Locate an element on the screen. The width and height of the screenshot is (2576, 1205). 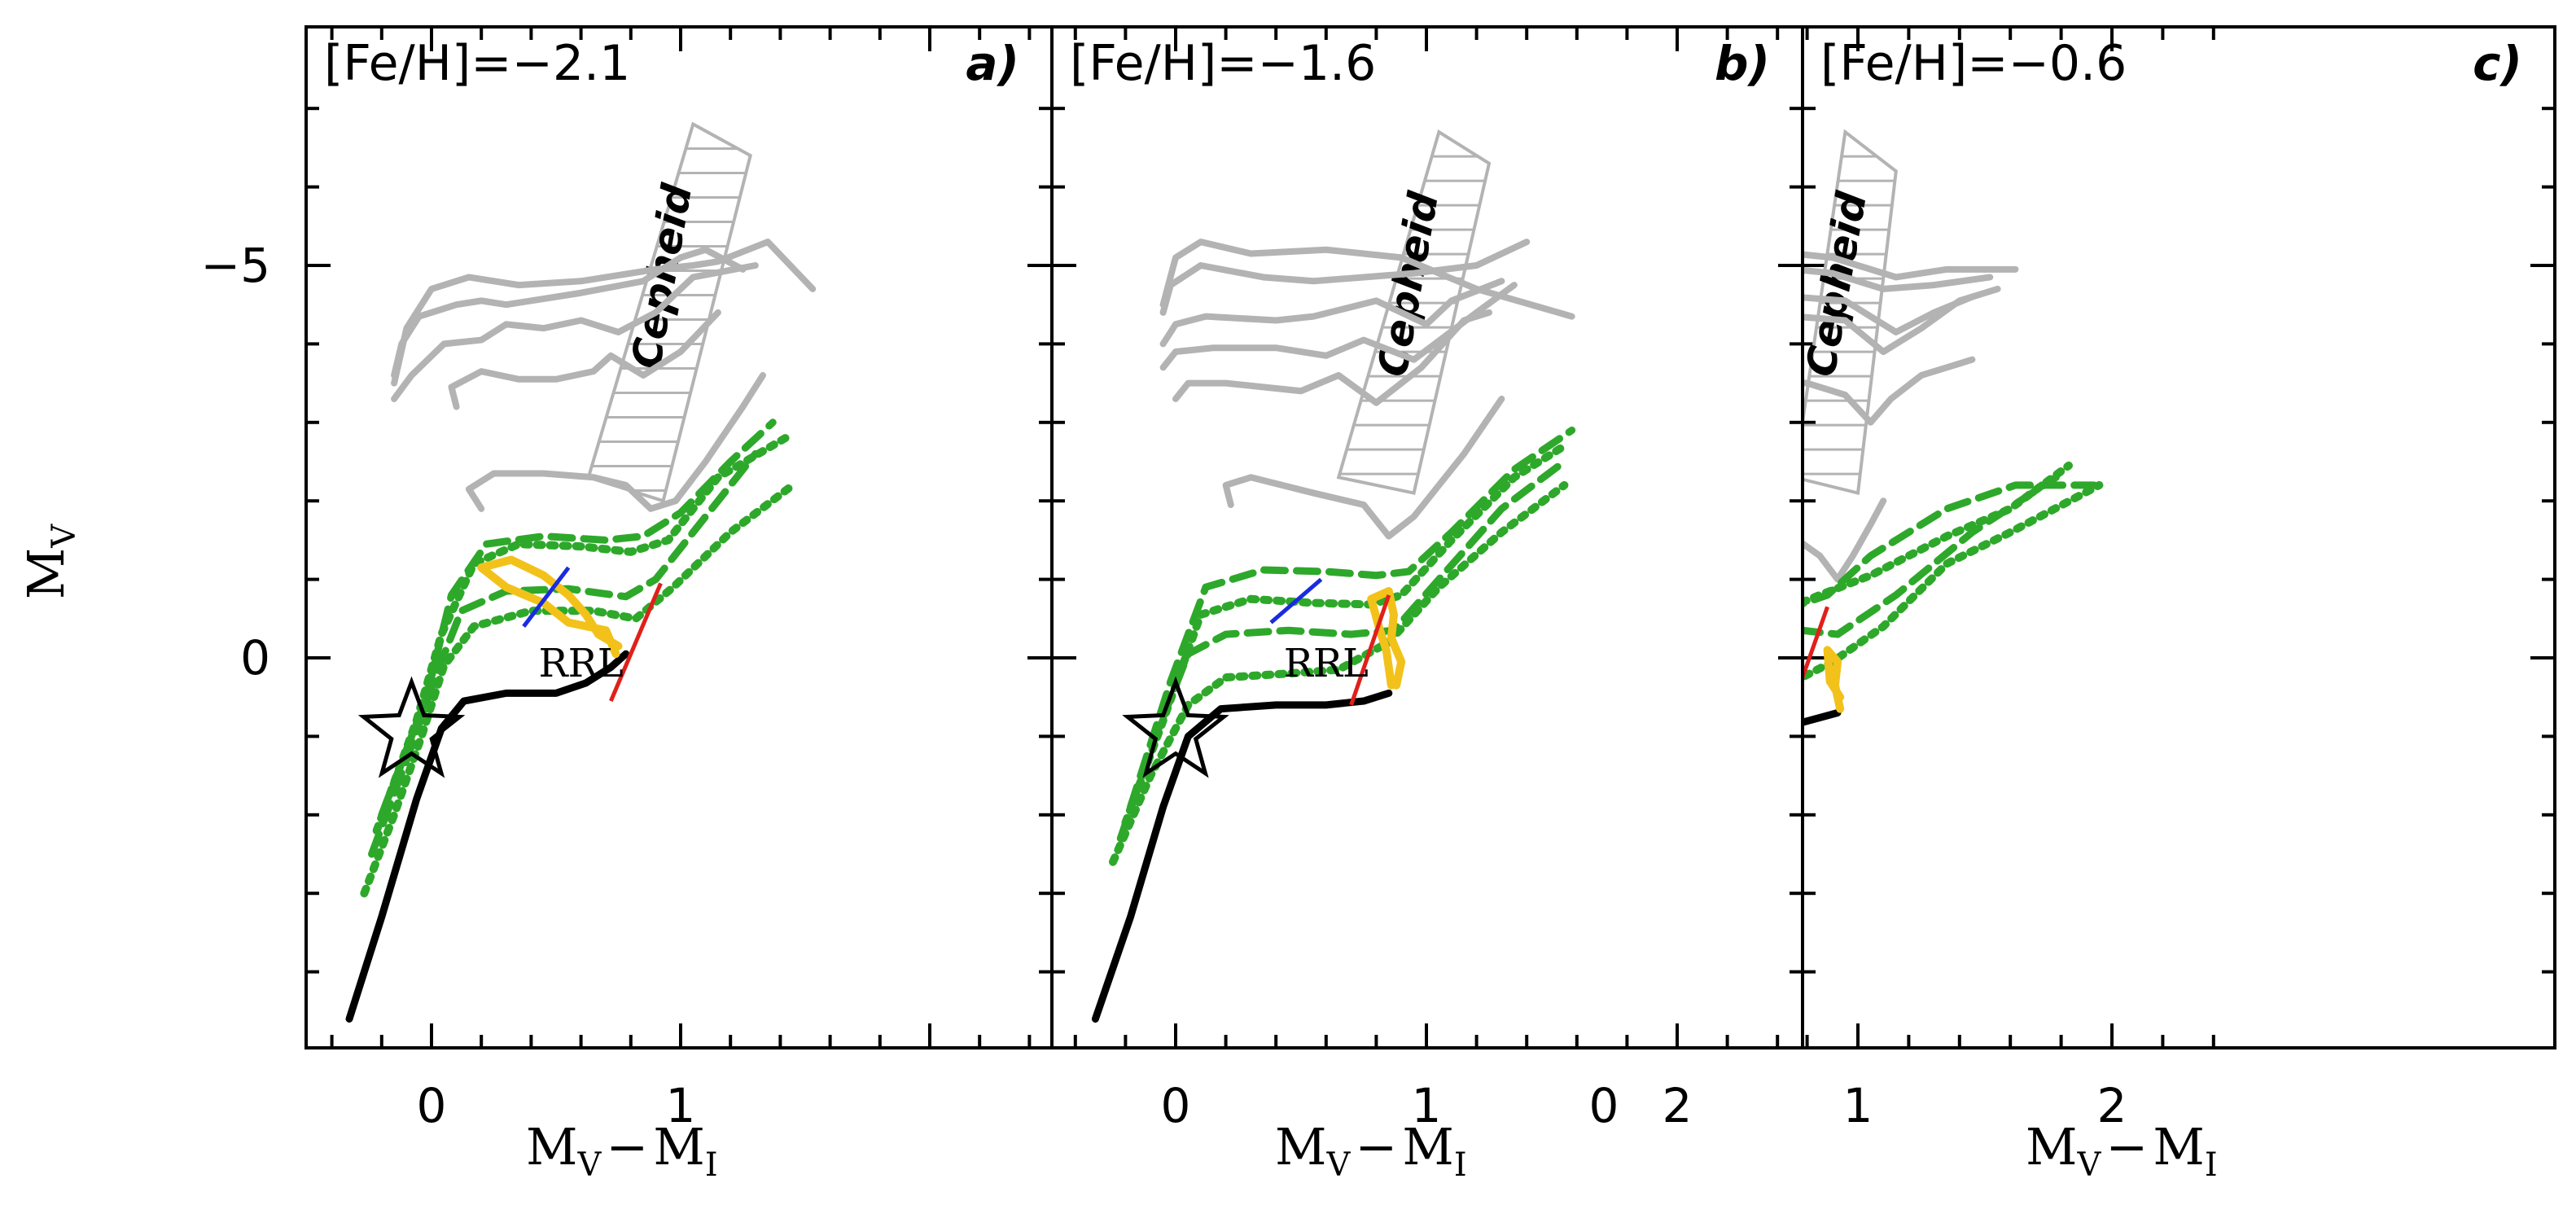
panel-c-x-tick-label: 1 is located at coordinates (1858, 1105).